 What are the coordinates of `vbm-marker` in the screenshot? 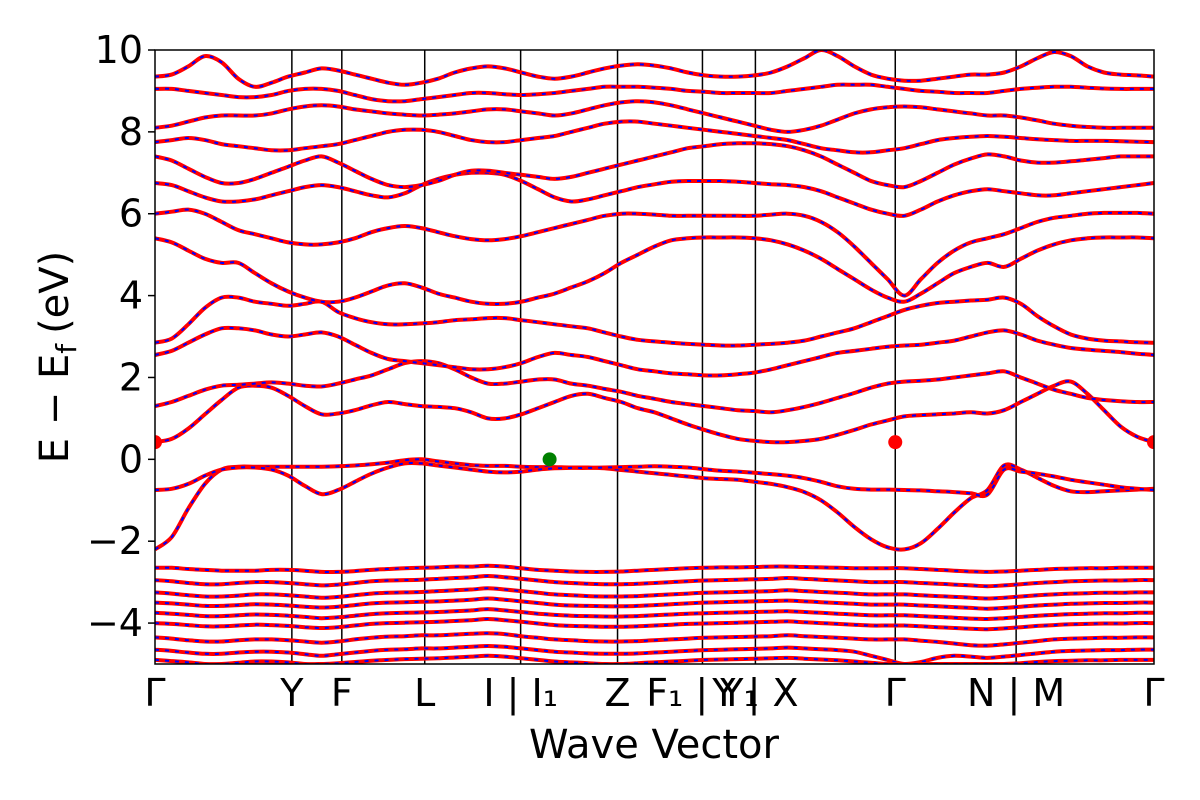 It's located at (549, 459).